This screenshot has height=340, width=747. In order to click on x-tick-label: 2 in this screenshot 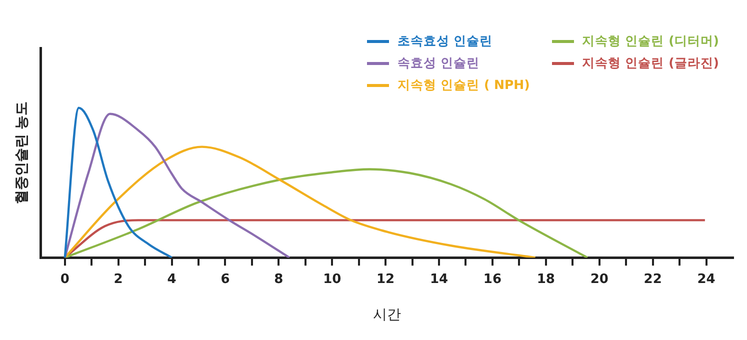, I will do `click(118, 279)`.